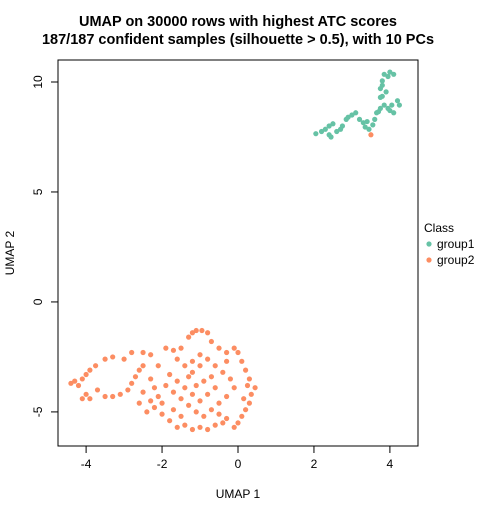  What do you see at coordinates (38, 411) in the screenshot?
I see `y-tick-label: -5` at bounding box center [38, 411].